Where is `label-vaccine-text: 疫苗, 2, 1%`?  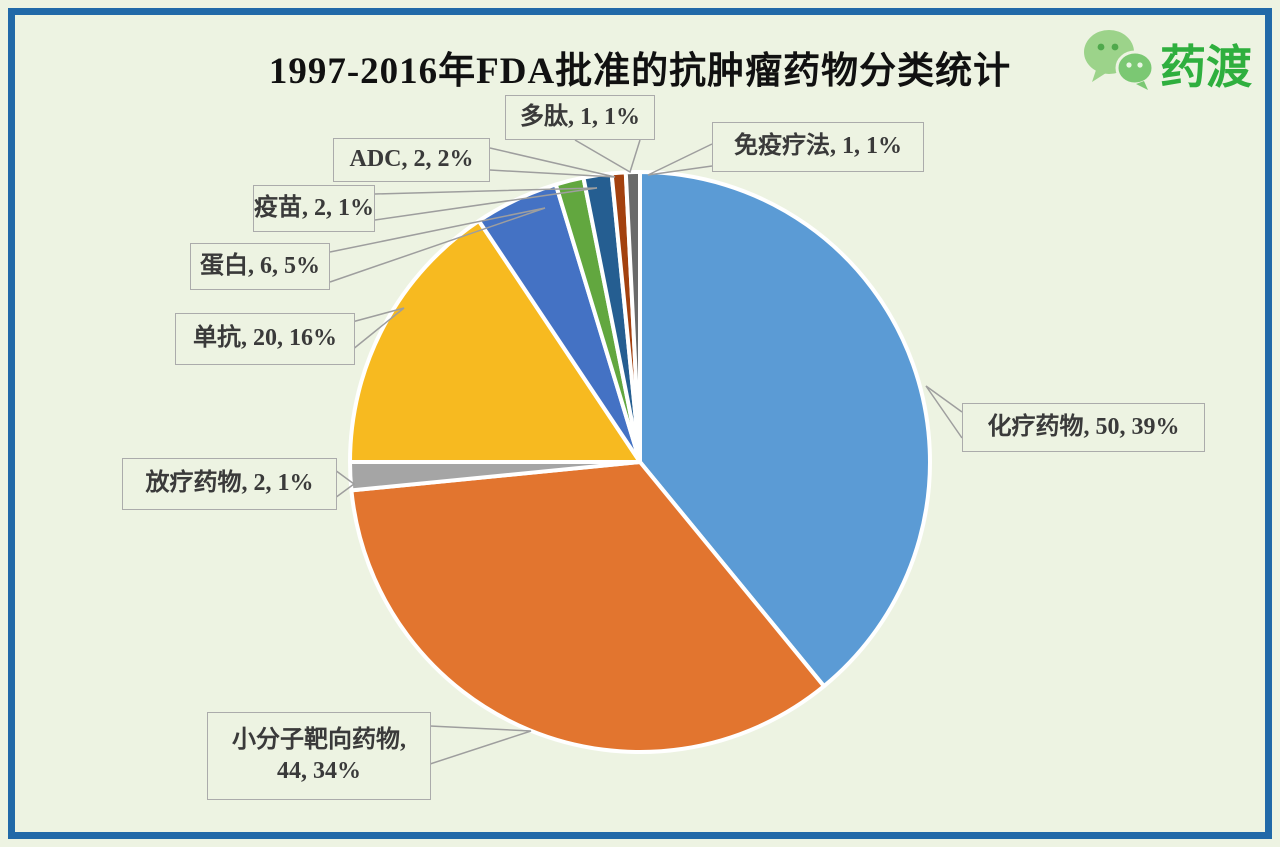 label-vaccine-text: 疫苗, 2, 1% is located at coordinates (314, 207).